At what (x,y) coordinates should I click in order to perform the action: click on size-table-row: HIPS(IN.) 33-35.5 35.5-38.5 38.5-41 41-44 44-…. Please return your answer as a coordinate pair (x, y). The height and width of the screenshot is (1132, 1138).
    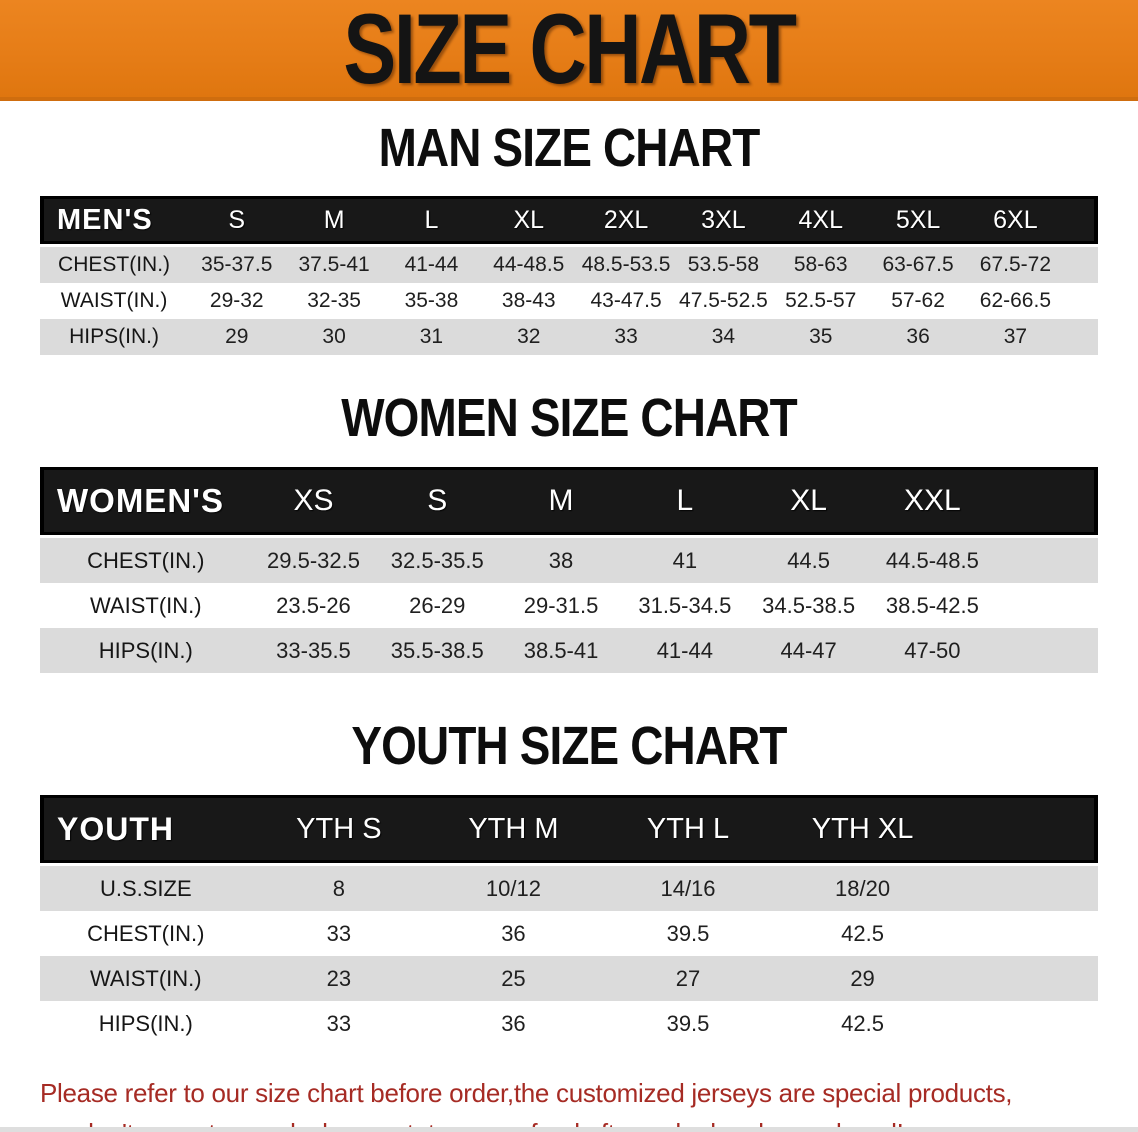
    Looking at the image, I should click on (569, 650).